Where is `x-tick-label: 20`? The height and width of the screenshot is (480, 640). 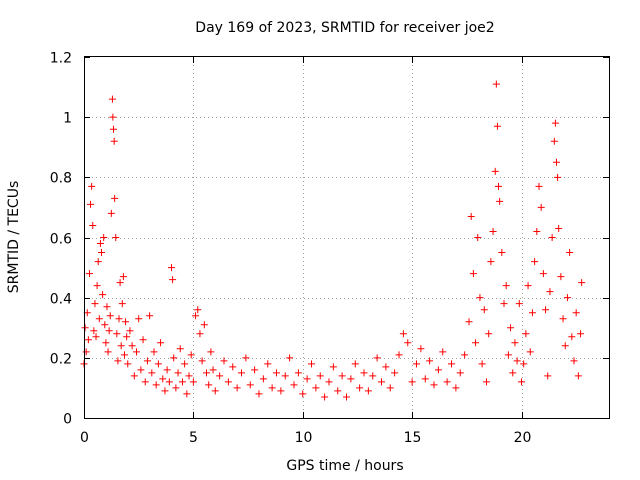
x-tick-label: 20 is located at coordinates (523, 438).